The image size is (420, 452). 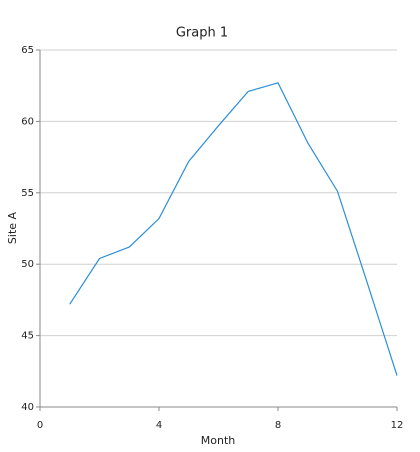 I want to click on x-tick-label: 8, so click(x=278, y=425).